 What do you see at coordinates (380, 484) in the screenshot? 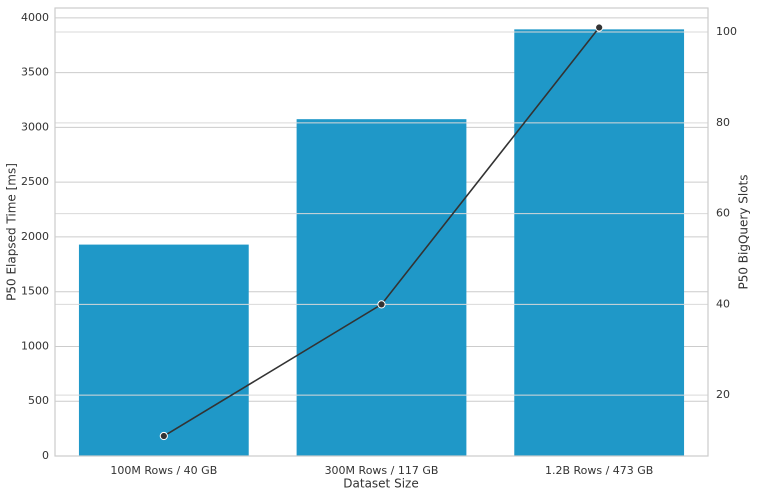
I see `x-axis-title: Dataset Size` at bounding box center [380, 484].